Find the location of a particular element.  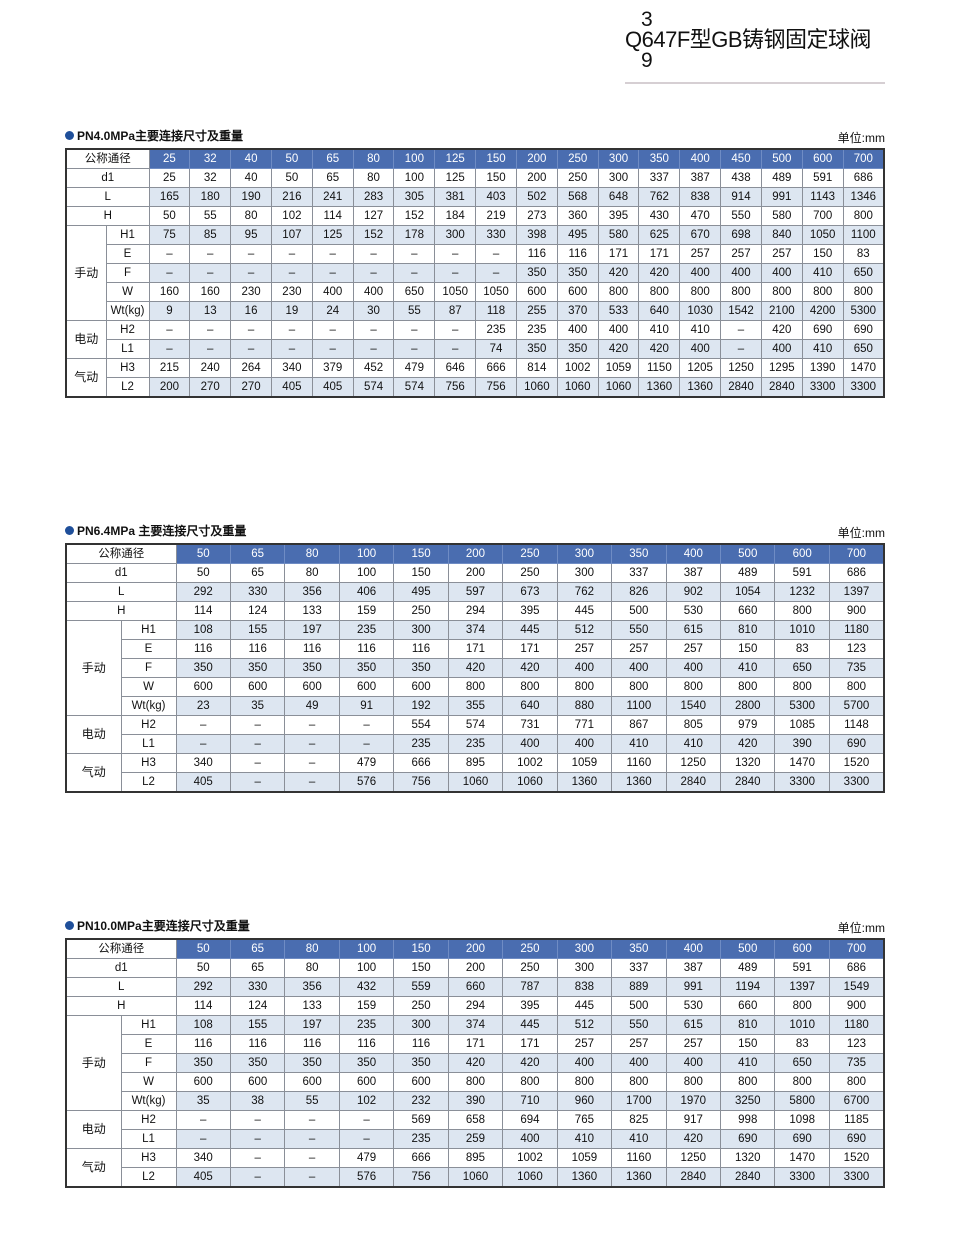

header-size-cell: 100 is located at coordinates (366, 948).